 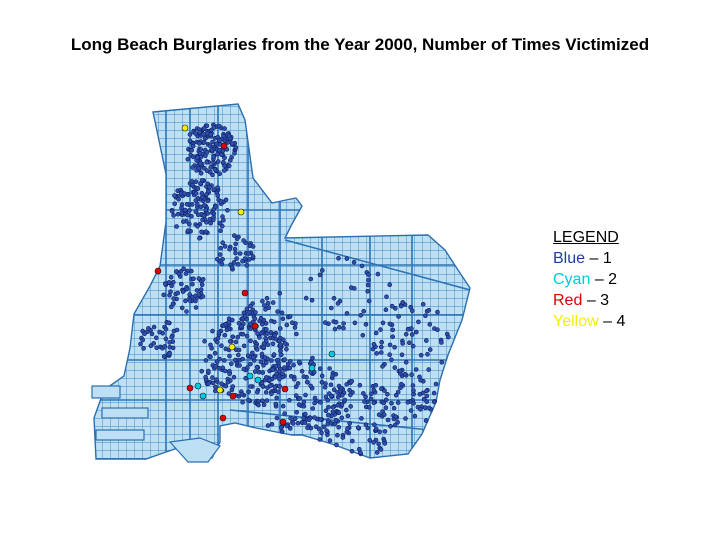 What do you see at coordinates (220, 390) in the screenshot?
I see `burglary-point-yellow` at bounding box center [220, 390].